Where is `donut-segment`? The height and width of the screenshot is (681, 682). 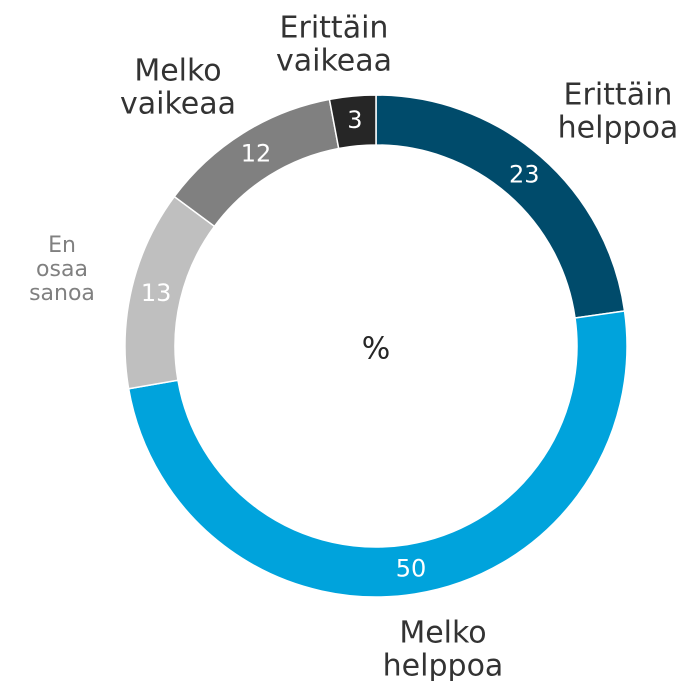
donut-segment is located at coordinates (352, 122).